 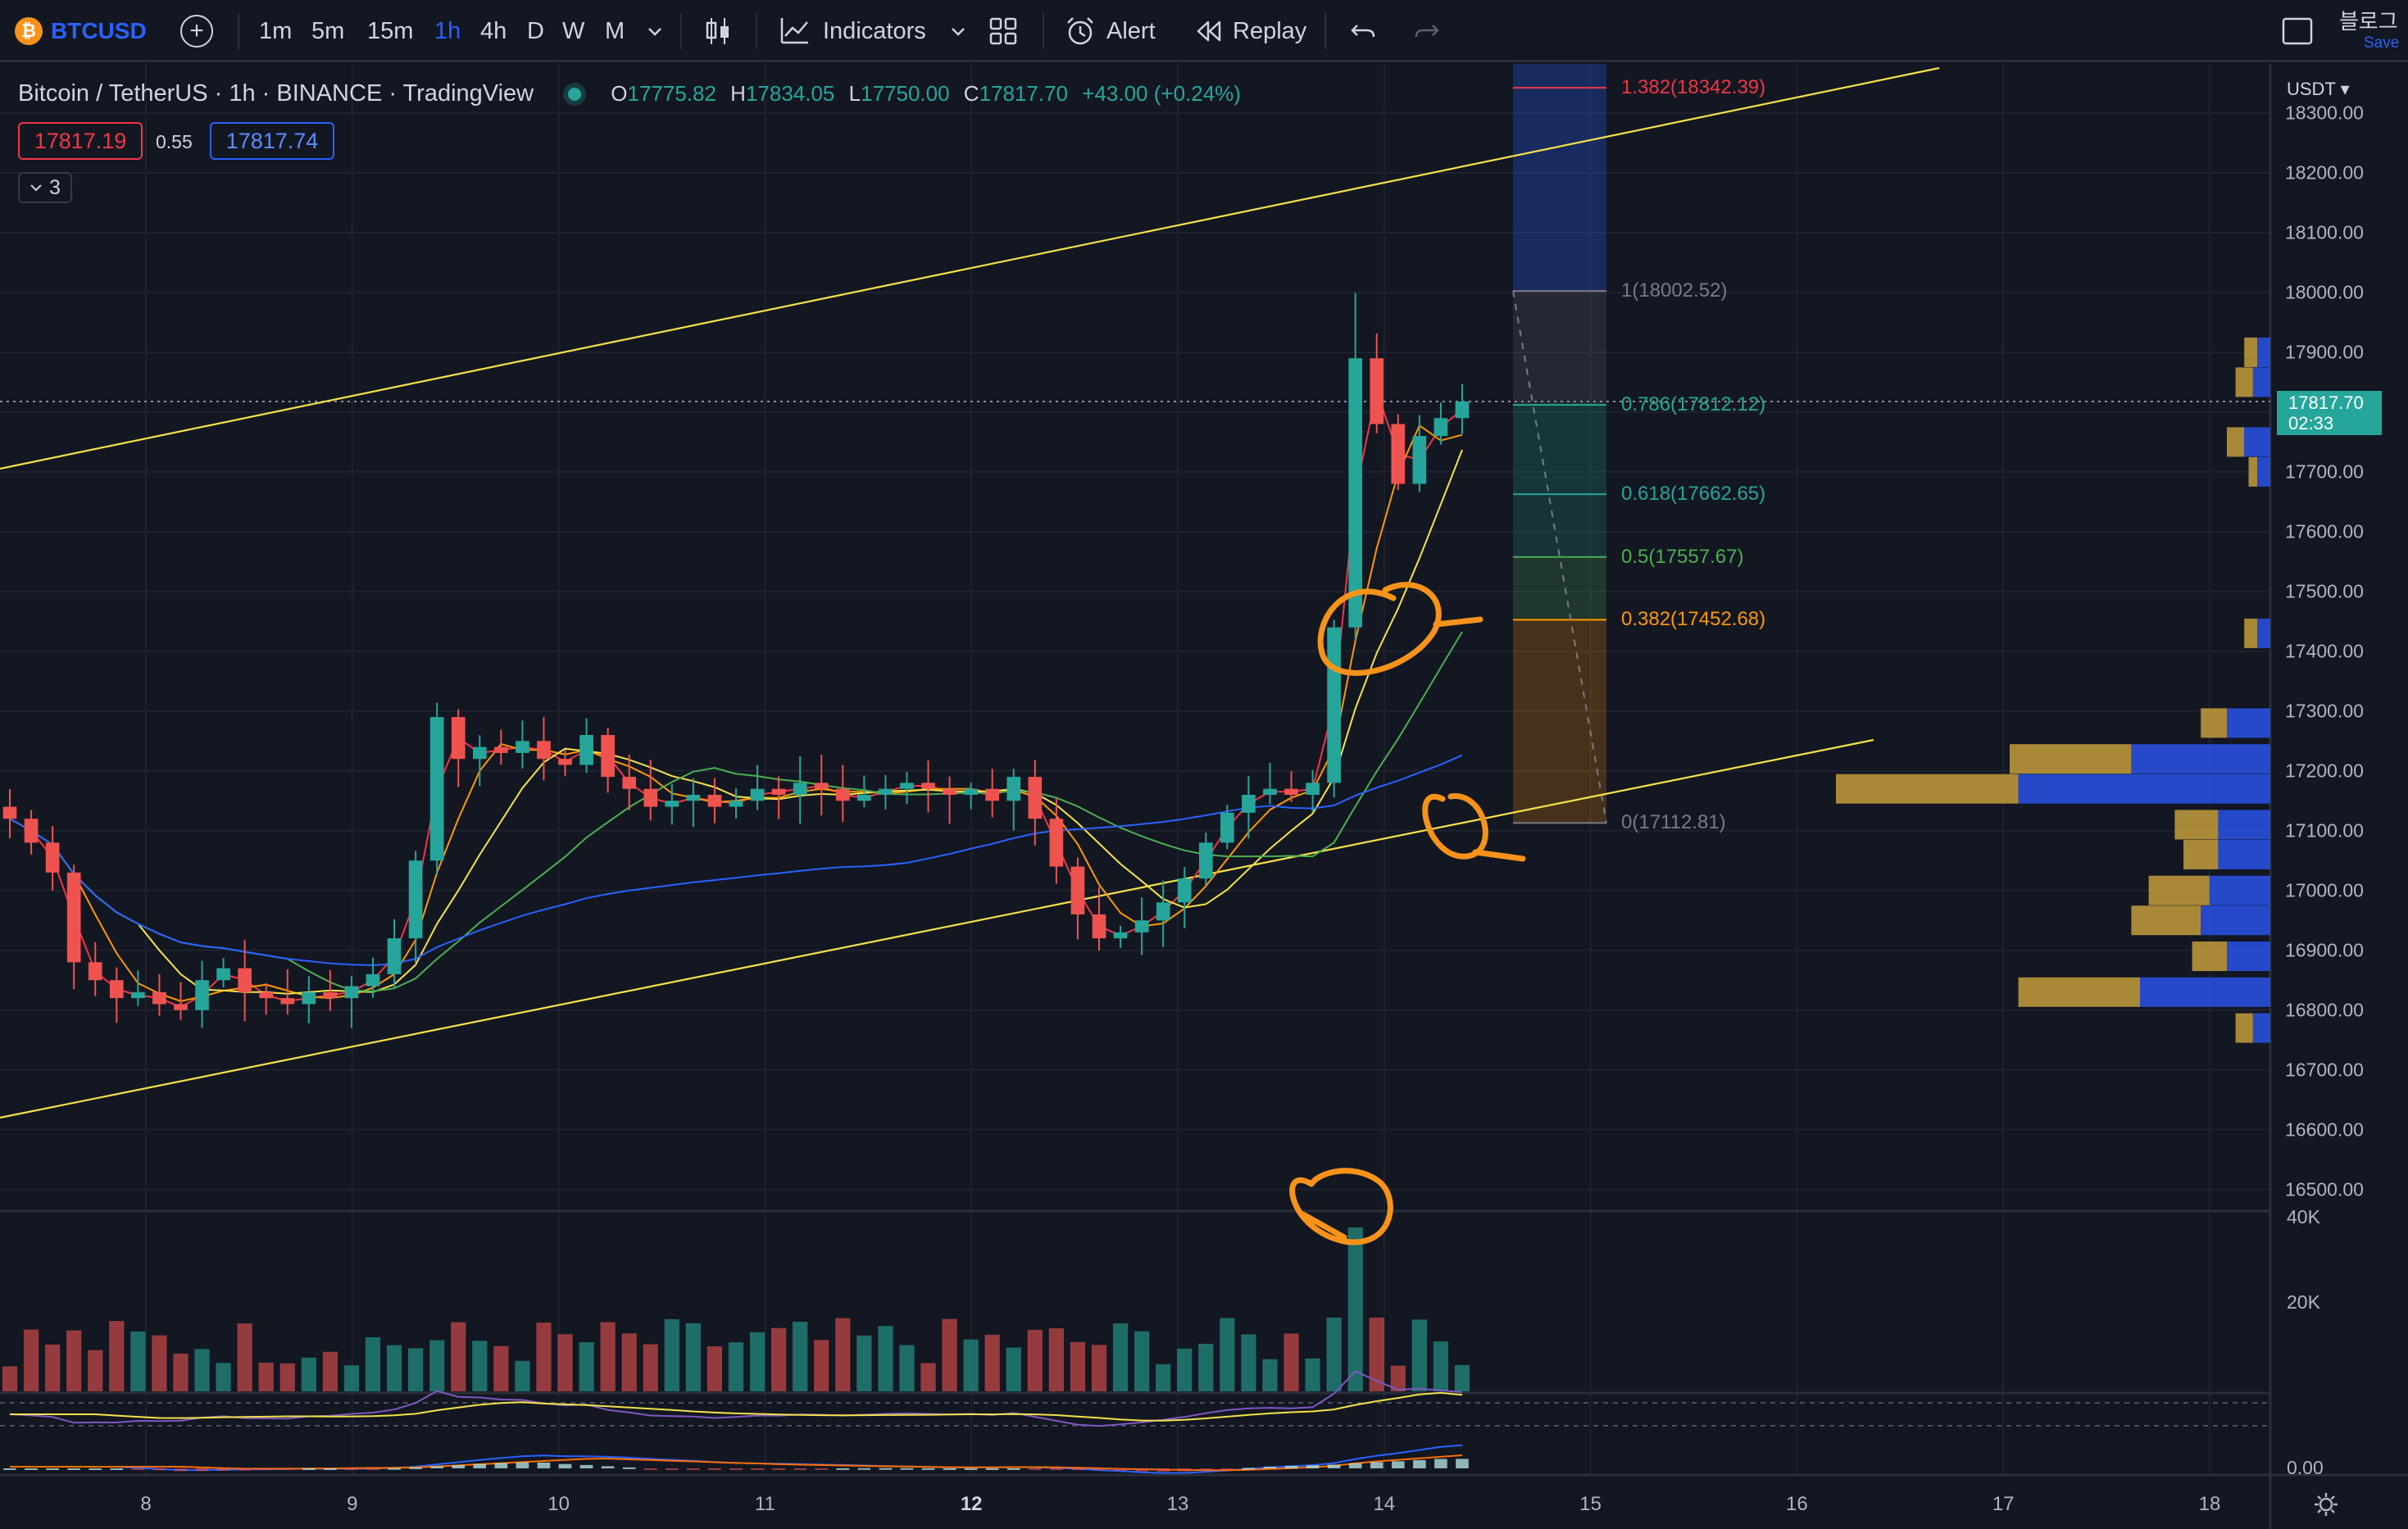 I want to click on replay-label: Replay, so click(x=1270, y=30).